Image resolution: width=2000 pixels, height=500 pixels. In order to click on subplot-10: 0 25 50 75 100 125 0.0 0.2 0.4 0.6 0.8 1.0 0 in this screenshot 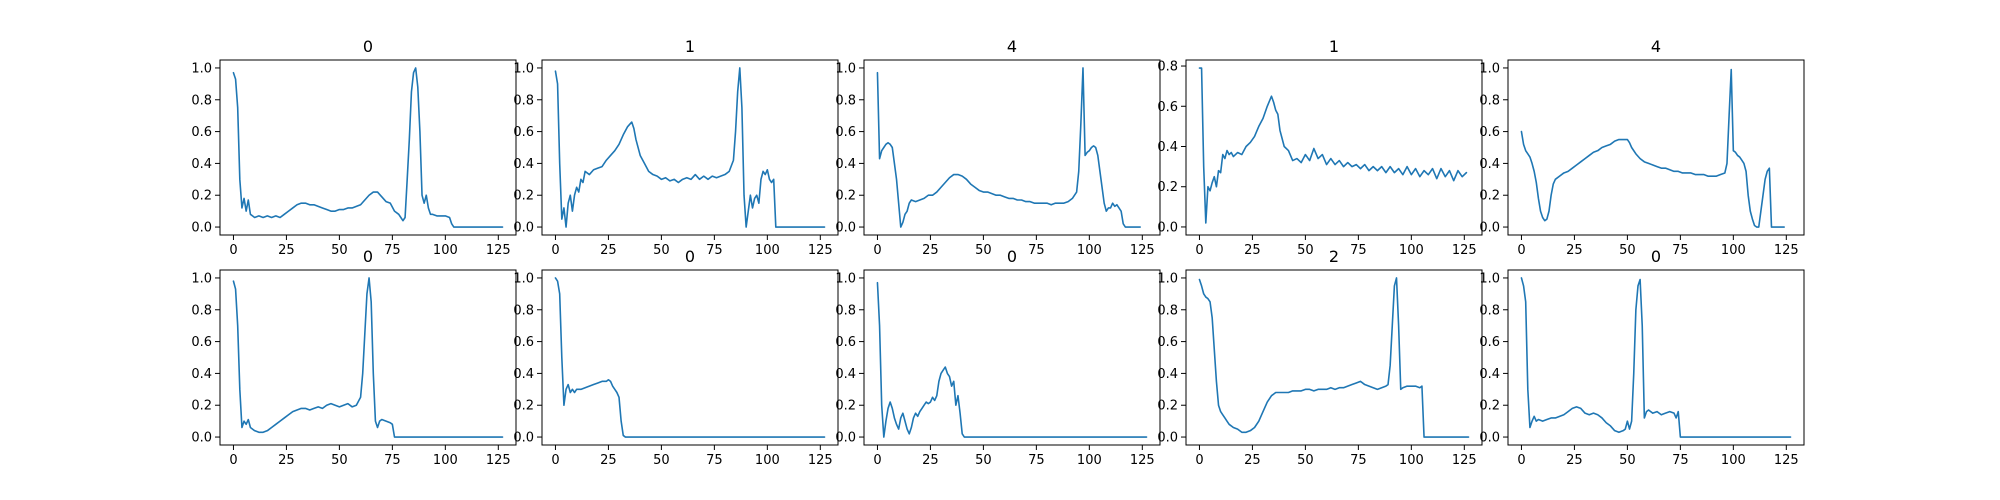, I will do `click(1642, 357)`.